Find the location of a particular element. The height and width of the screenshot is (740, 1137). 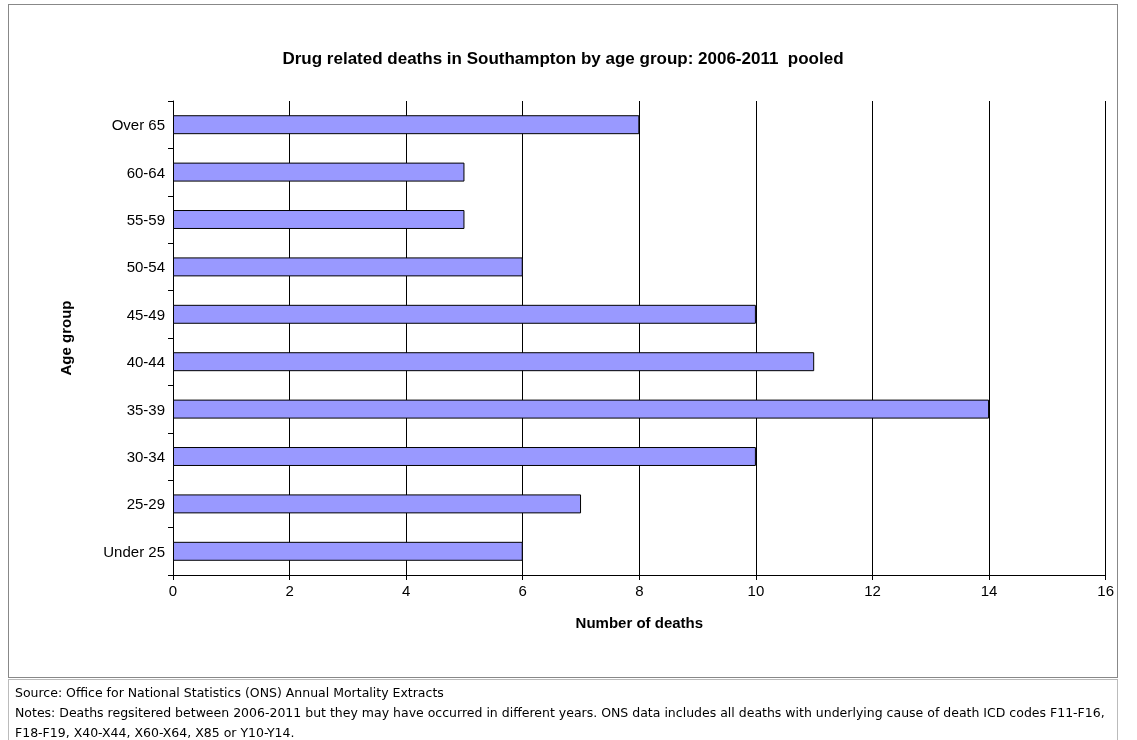

y-tick-label: 35-39 is located at coordinates (145, 409).